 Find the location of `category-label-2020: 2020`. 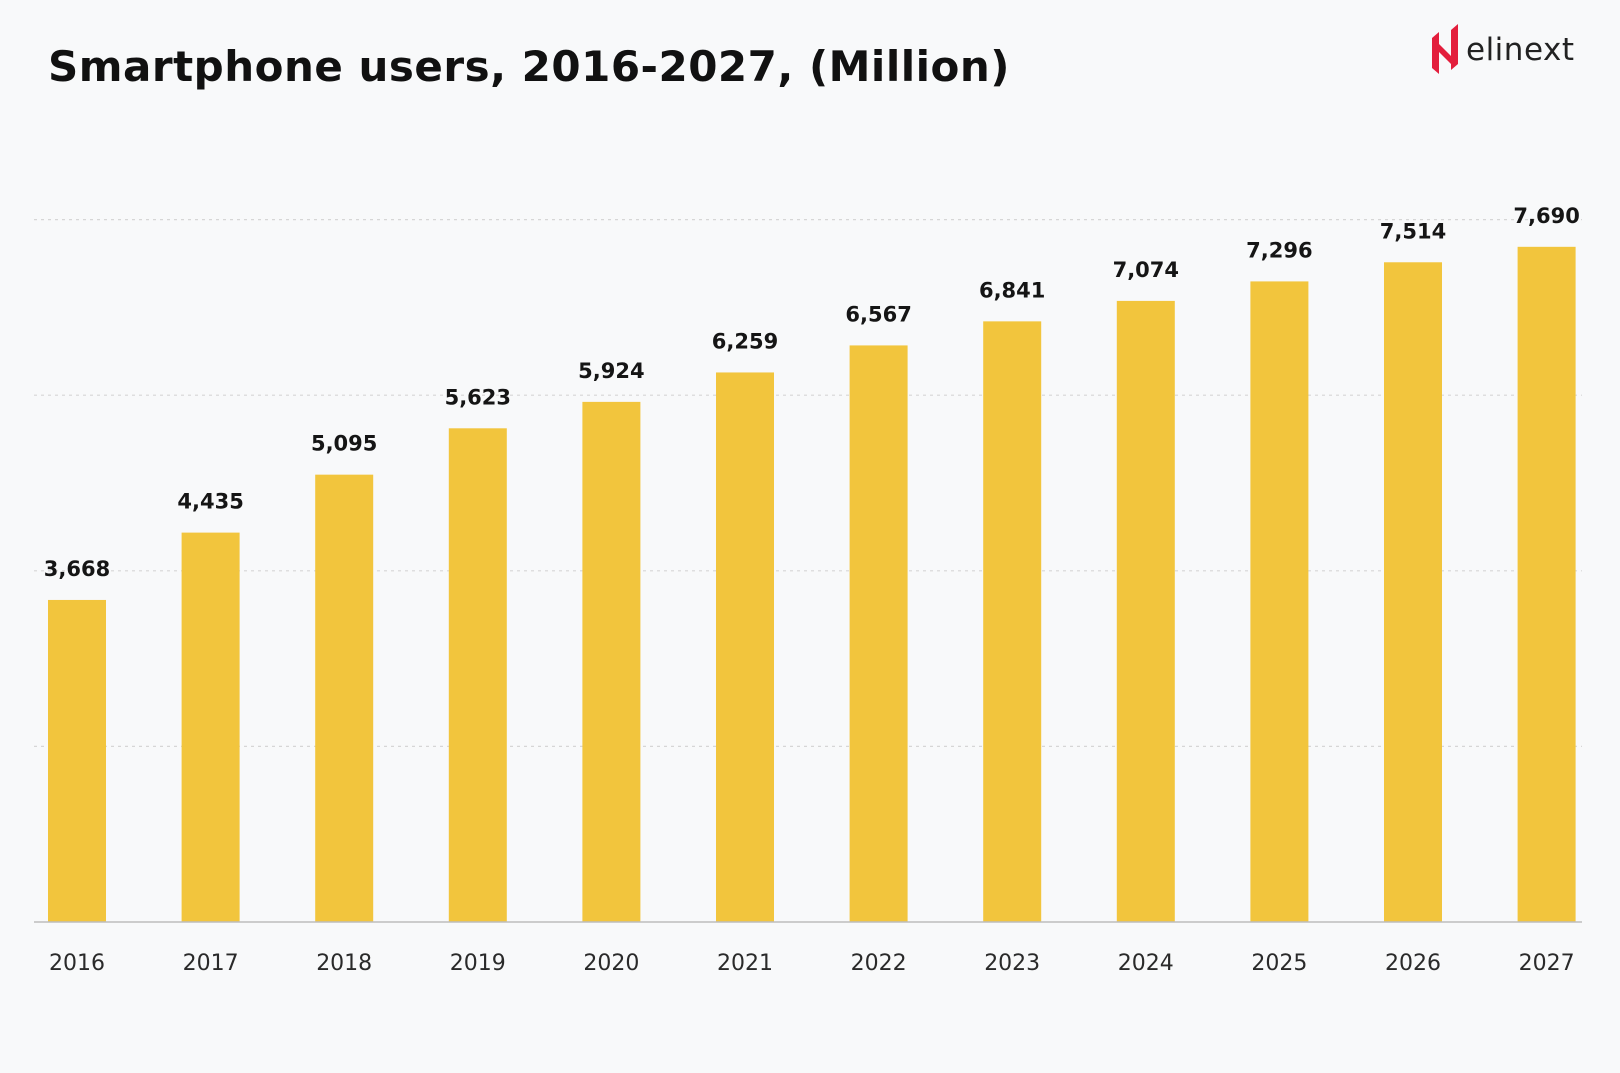

category-label-2020: 2020 is located at coordinates (611, 963).